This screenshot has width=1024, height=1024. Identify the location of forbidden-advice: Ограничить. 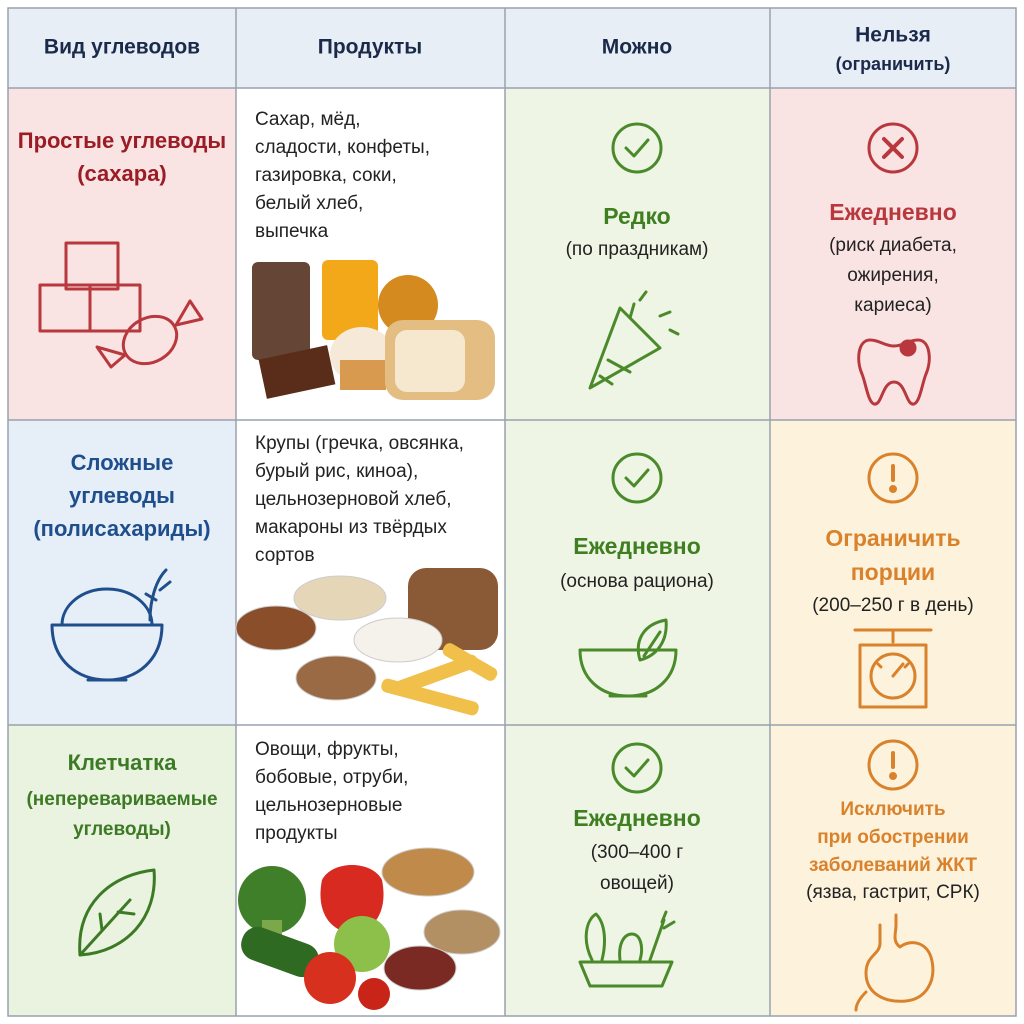
(892, 538).